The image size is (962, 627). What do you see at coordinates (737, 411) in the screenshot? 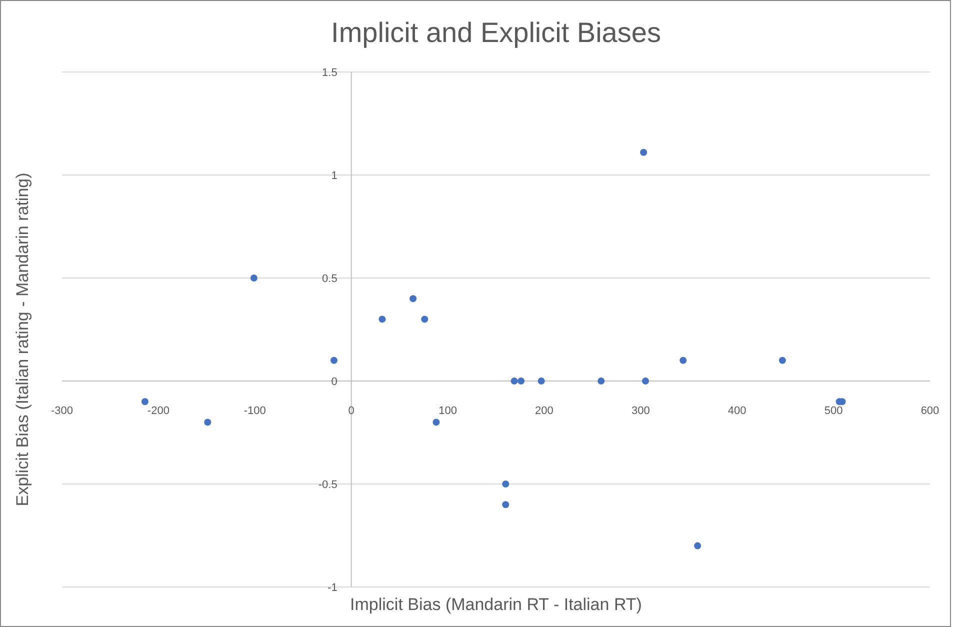
I see `x-tick-label: 400` at bounding box center [737, 411].